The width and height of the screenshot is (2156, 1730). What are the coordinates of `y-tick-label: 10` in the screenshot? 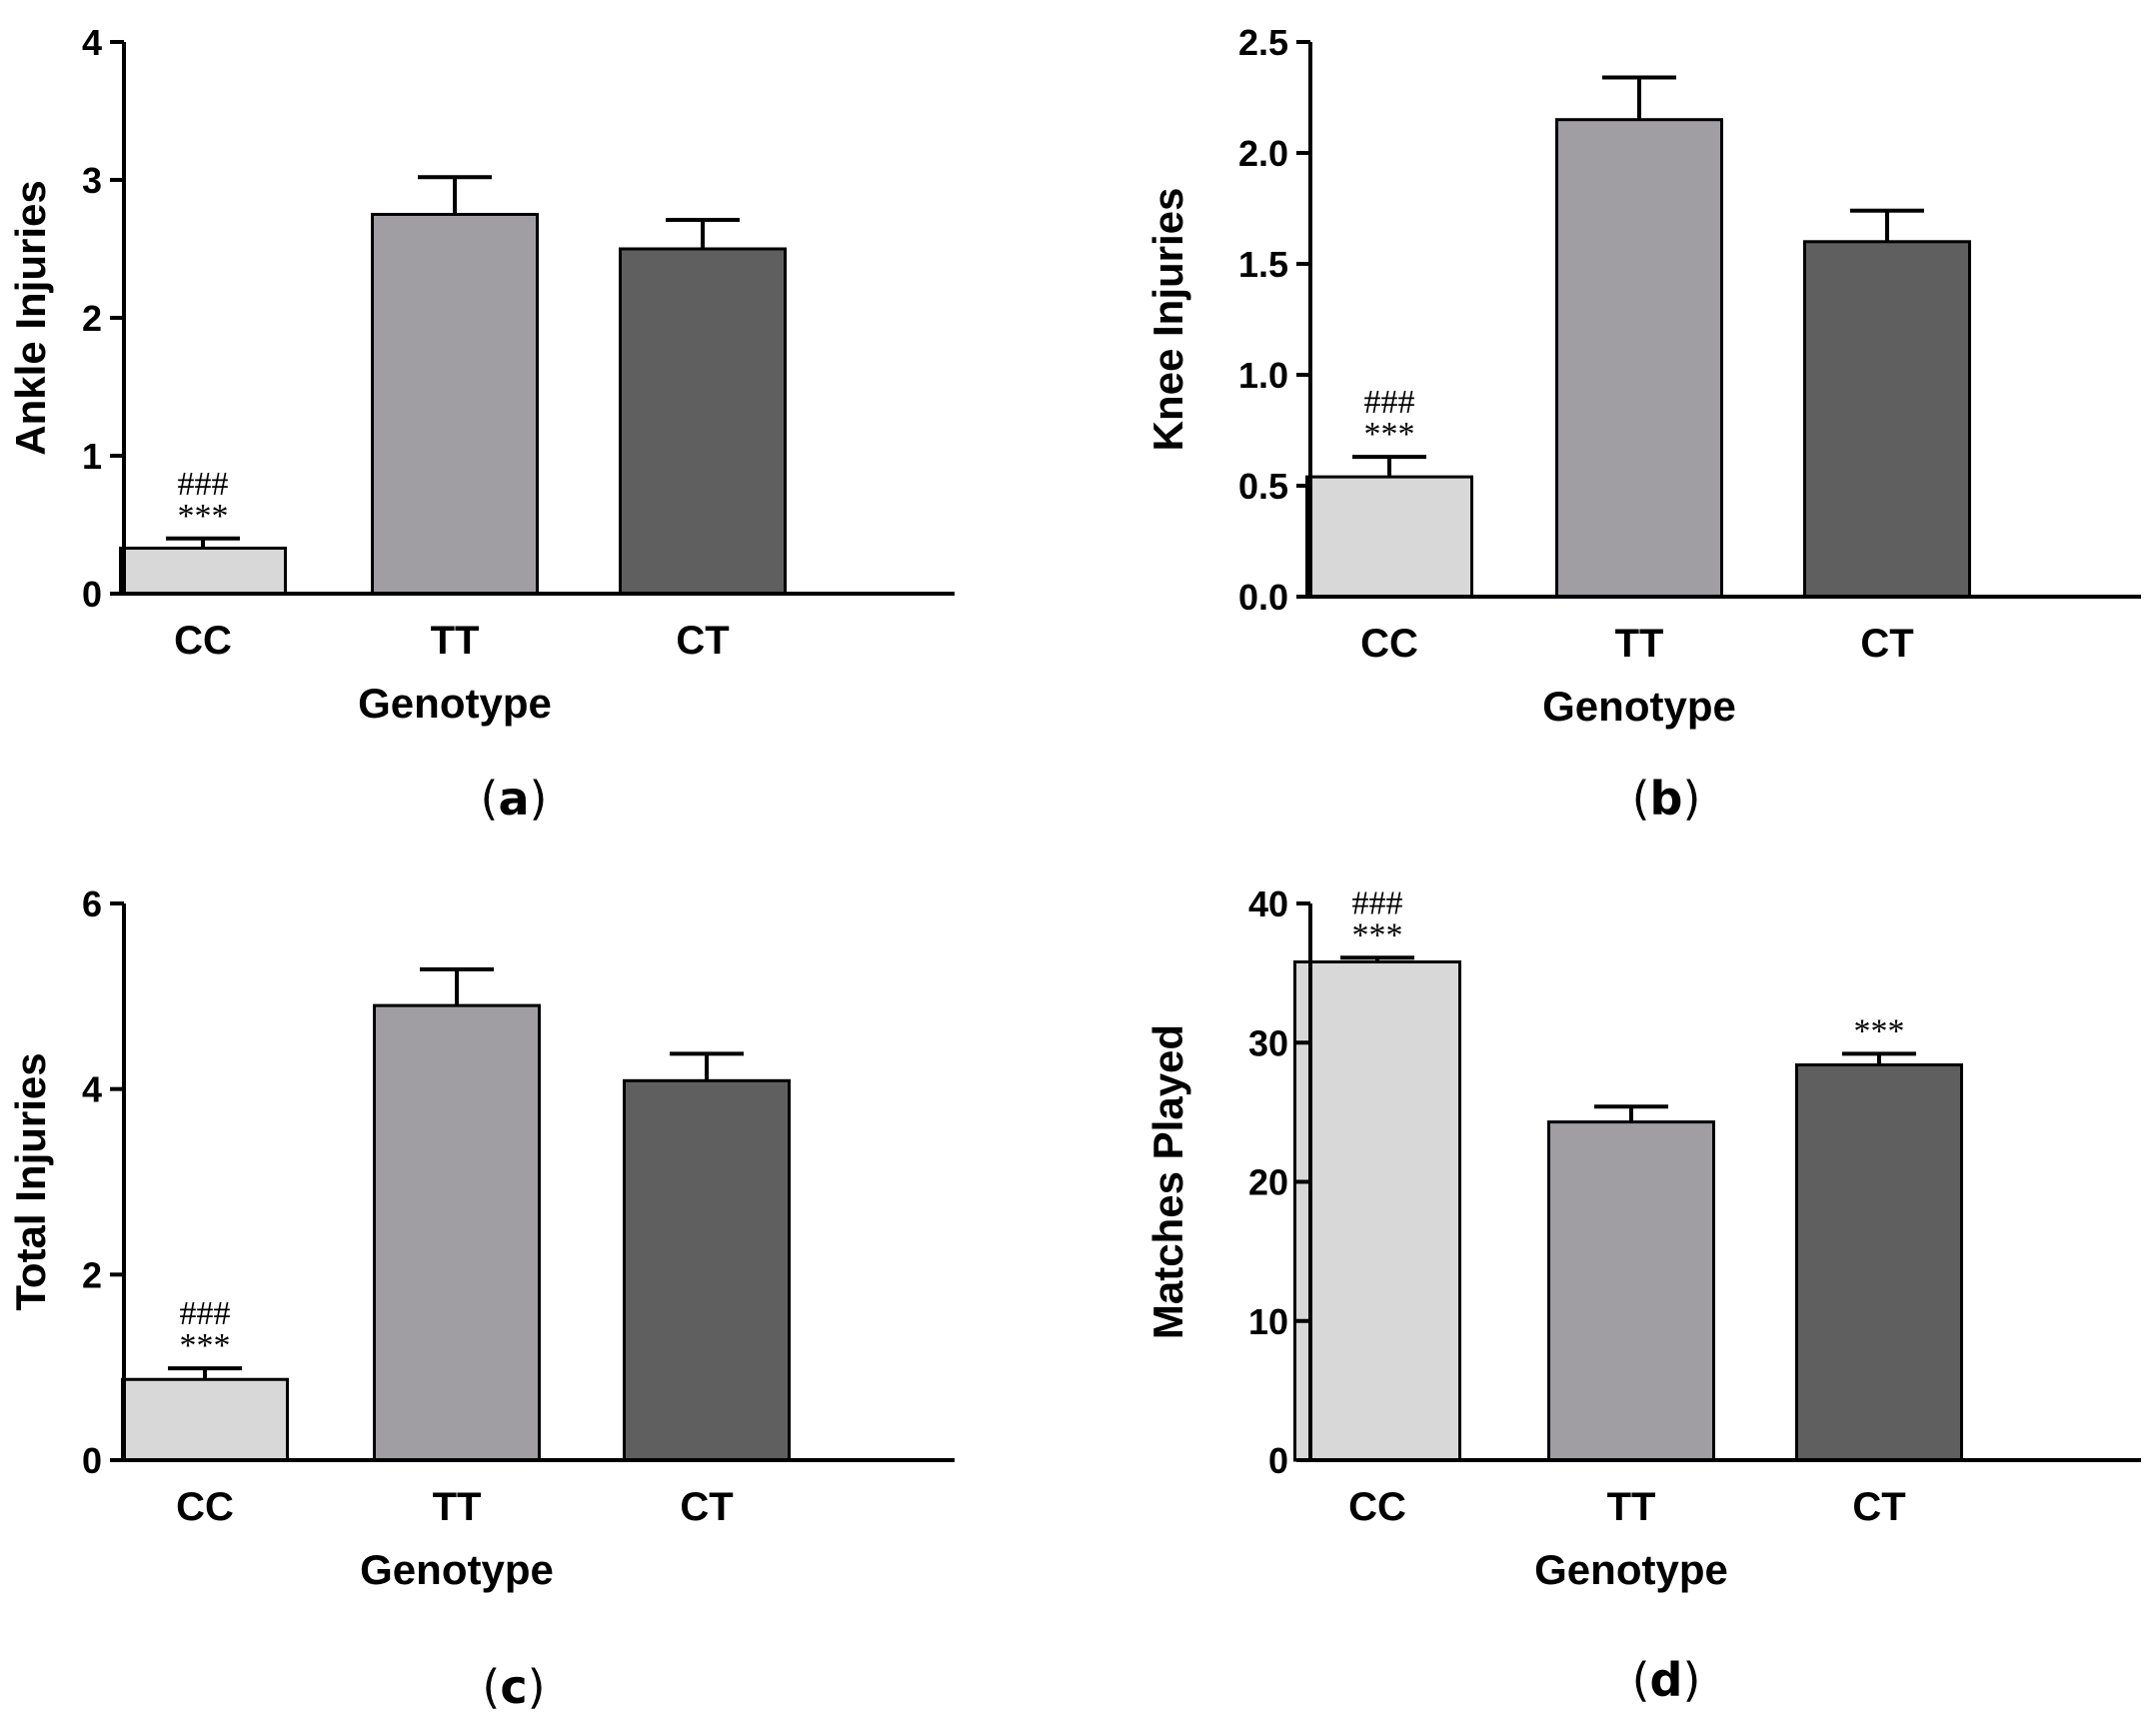 It's located at (1268, 1321).